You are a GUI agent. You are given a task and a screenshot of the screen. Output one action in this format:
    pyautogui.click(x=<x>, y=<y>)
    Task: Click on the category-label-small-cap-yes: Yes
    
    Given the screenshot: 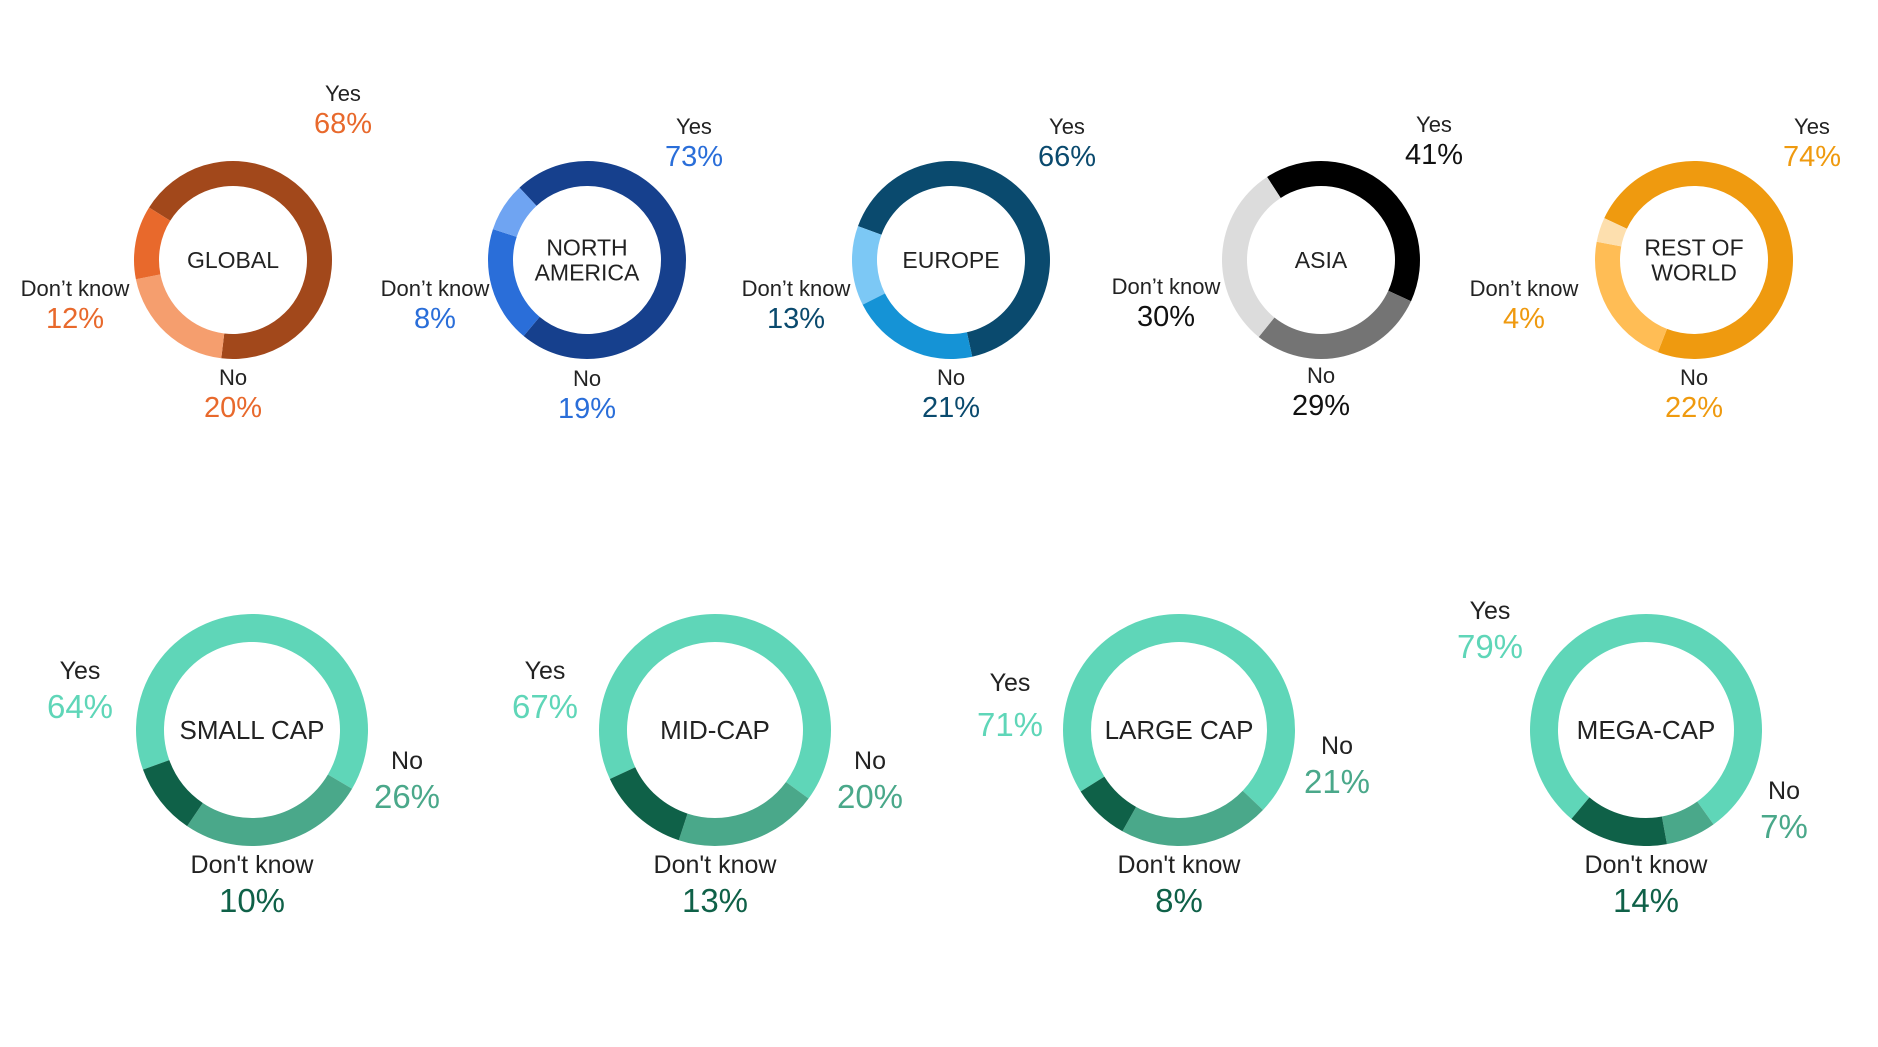 What is the action you would take?
    pyautogui.click(x=80, y=671)
    